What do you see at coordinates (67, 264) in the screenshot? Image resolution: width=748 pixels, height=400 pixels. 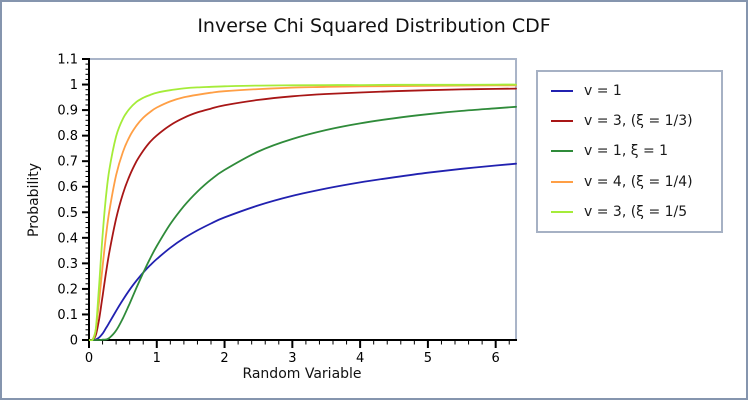 I see `y-tick-label: 0.3` at bounding box center [67, 264].